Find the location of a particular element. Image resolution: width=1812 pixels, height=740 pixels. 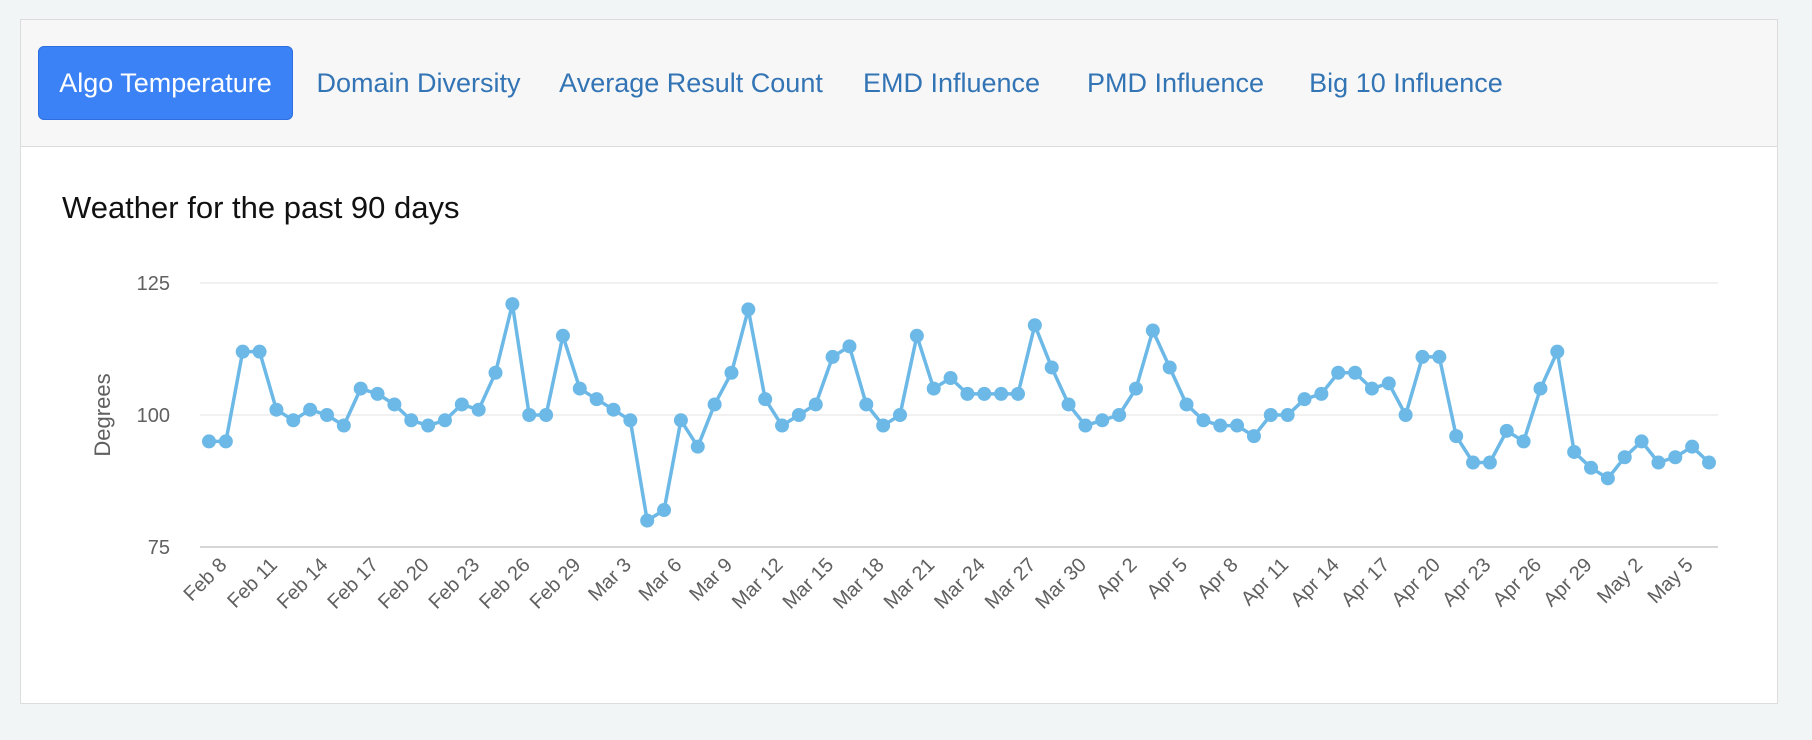

x-tick-label: Apr 2 is located at coordinates (1116, 578).